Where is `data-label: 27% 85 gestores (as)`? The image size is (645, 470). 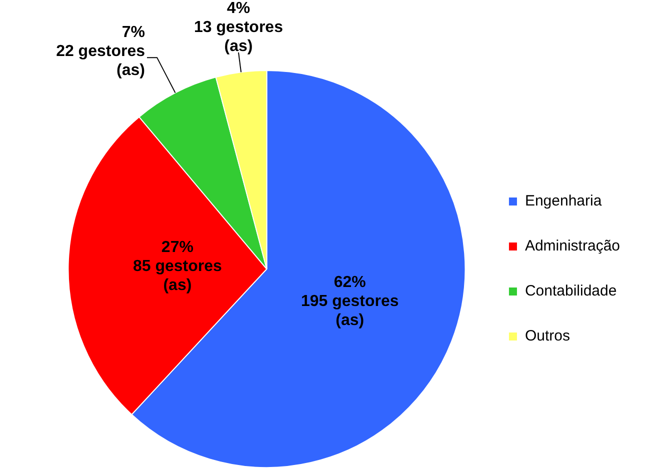
data-label: 27% 85 gestores (as) is located at coordinates (177, 266).